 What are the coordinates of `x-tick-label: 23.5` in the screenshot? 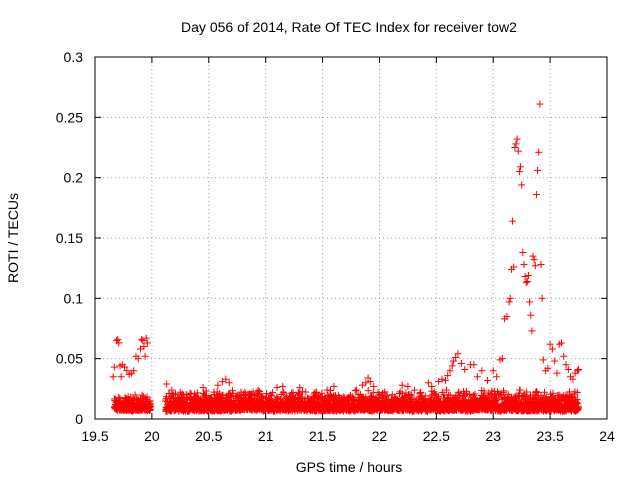 It's located at (549, 436).